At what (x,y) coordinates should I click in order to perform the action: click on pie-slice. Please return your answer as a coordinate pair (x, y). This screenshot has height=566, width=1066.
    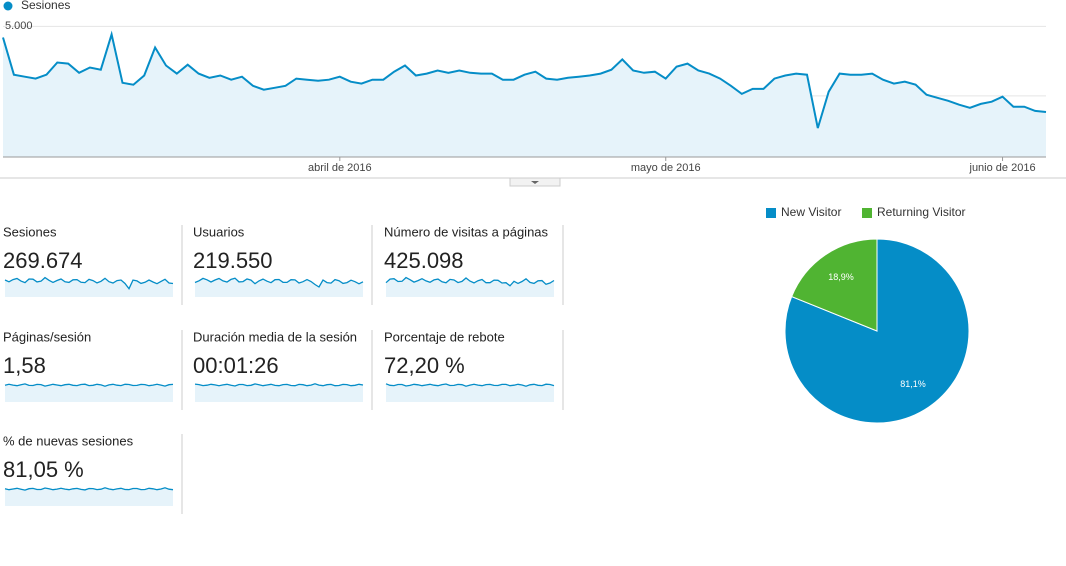
    Looking at the image, I should click on (834, 285).